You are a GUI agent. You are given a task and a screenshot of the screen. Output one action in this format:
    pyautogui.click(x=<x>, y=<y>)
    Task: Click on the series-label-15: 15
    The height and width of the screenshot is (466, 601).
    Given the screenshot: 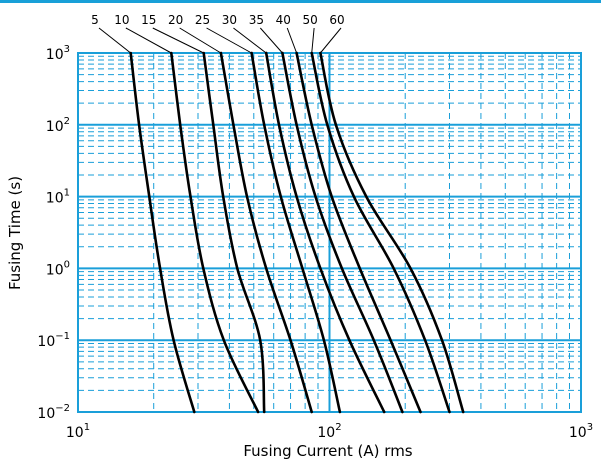 What is the action you would take?
    pyautogui.click(x=148, y=20)
    